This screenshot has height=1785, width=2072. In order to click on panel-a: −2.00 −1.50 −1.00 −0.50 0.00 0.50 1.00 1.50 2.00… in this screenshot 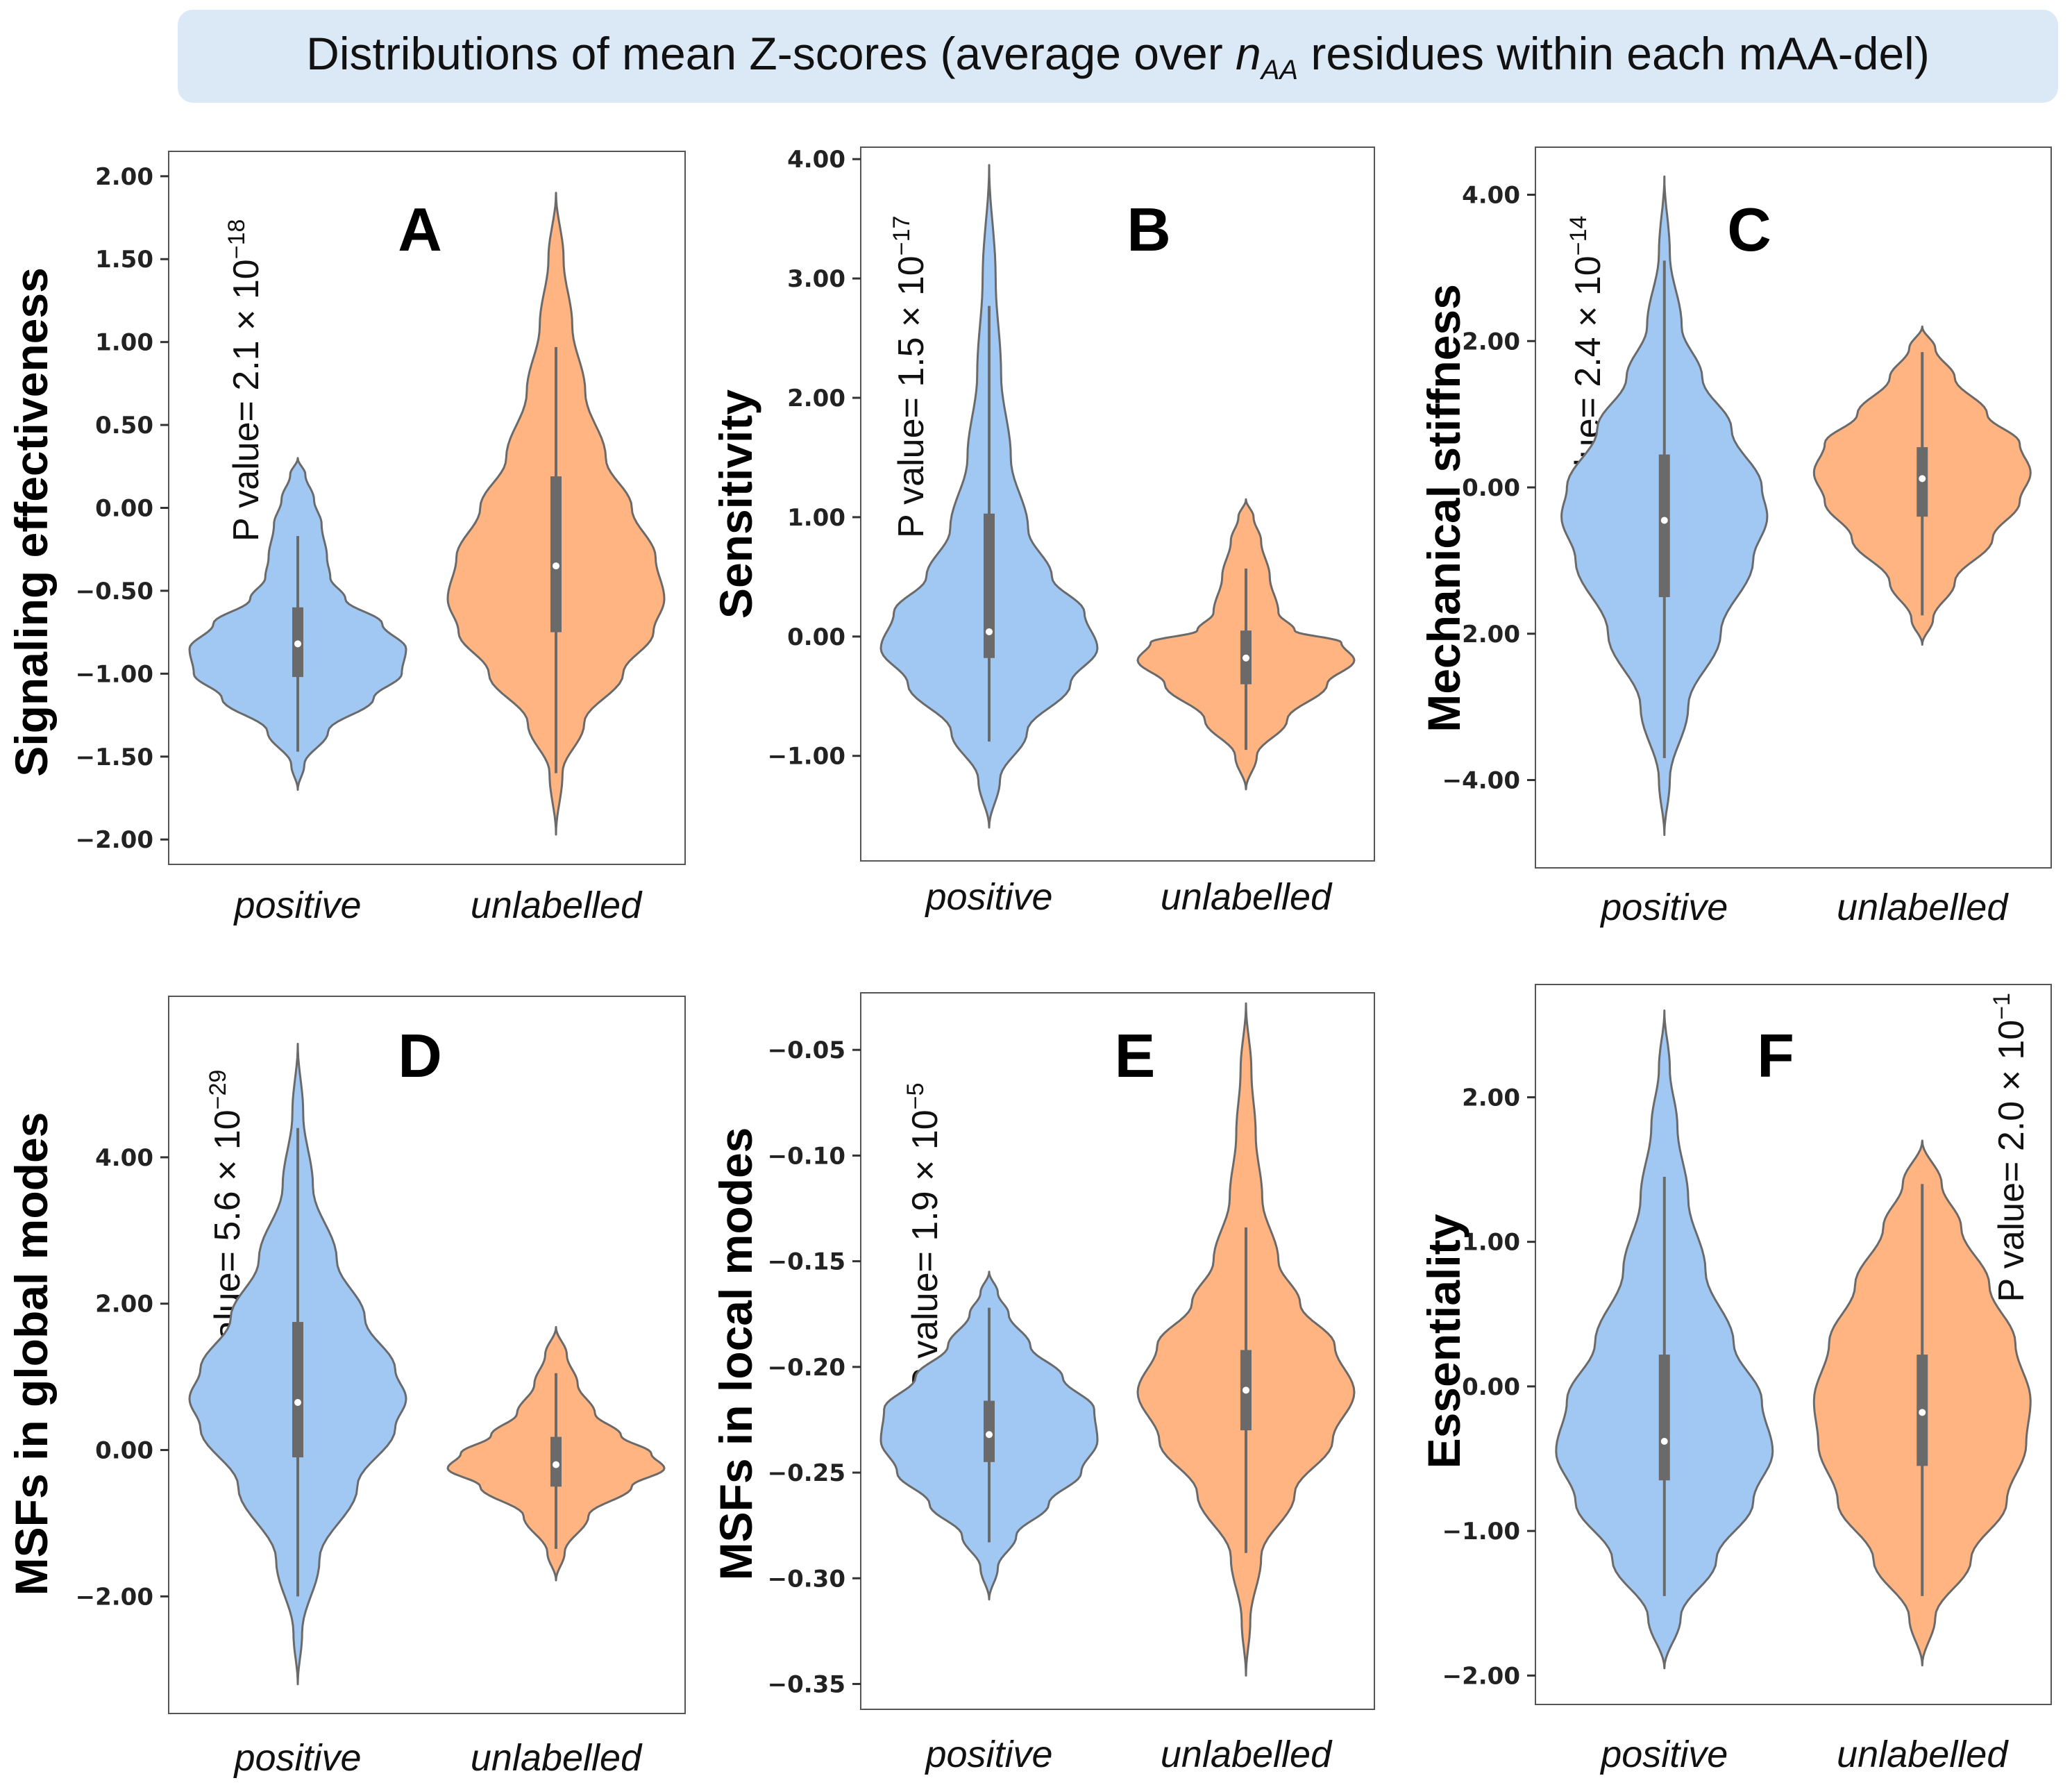, I will do `click(346, 538)`.